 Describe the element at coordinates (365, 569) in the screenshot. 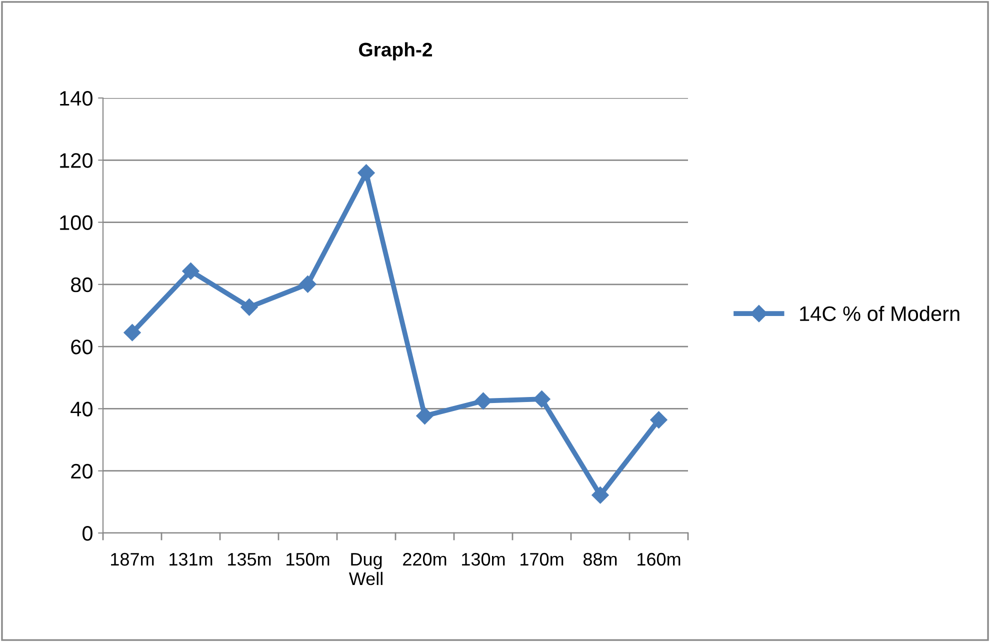

I see `x-tick-label: Dug Well` at that location.